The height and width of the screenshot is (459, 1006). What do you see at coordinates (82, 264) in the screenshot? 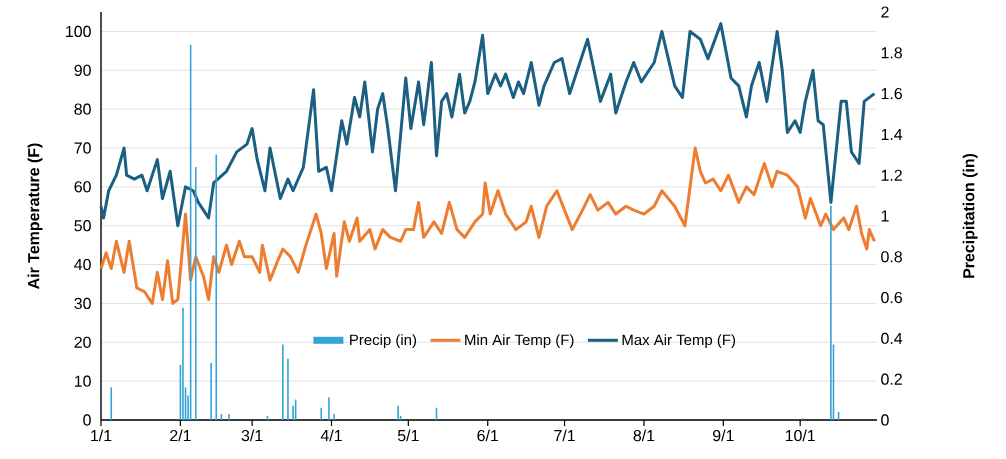
I see `y-tick-label: 40` at bounding box center [82, 264].